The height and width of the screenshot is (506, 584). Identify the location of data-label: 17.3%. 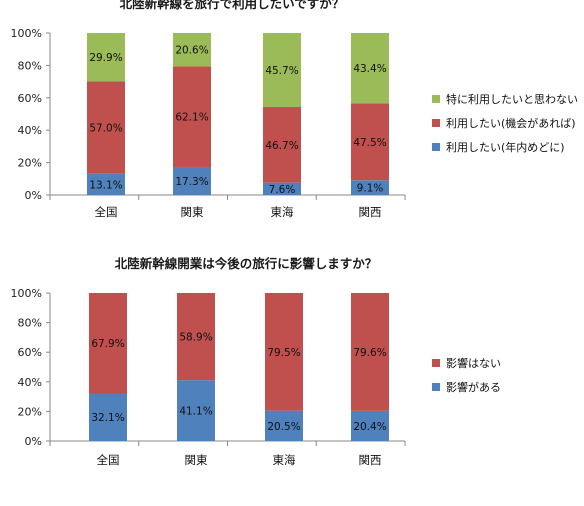
(191, 182).